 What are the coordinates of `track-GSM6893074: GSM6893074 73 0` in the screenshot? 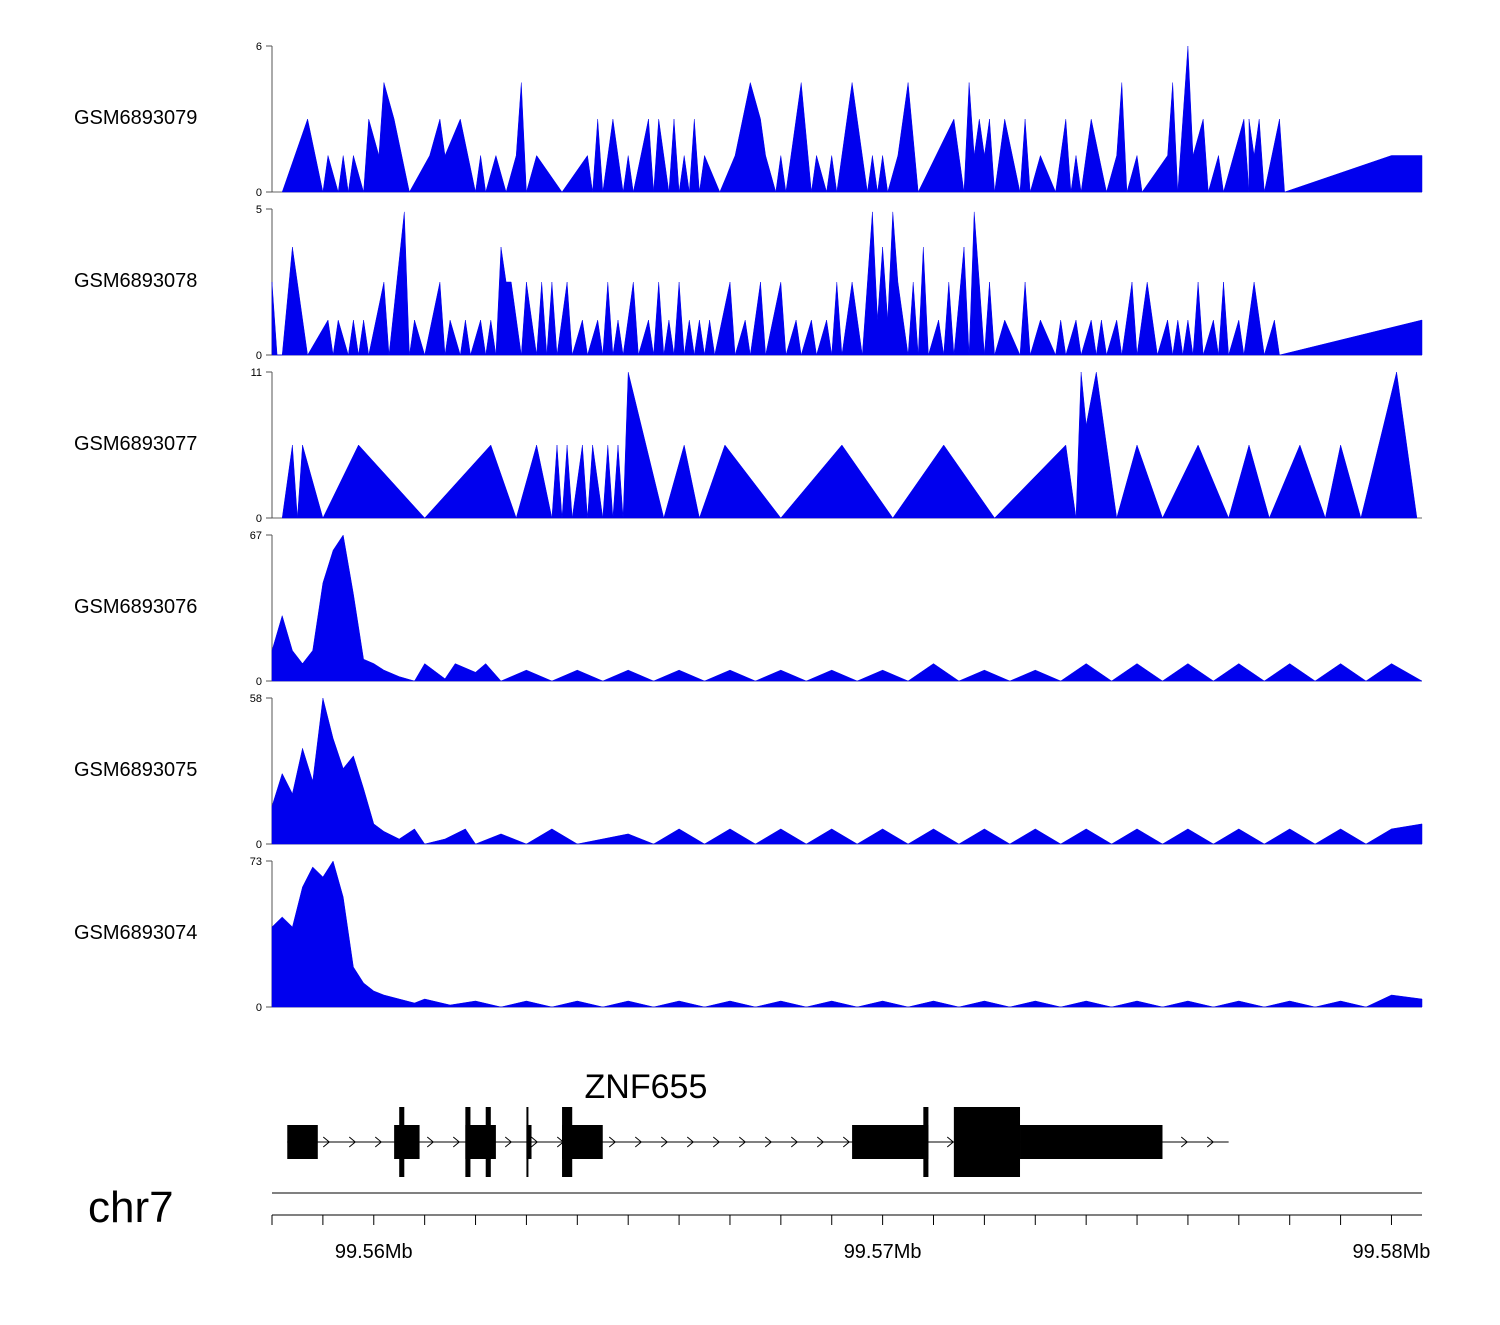 It's located at (748, 935).